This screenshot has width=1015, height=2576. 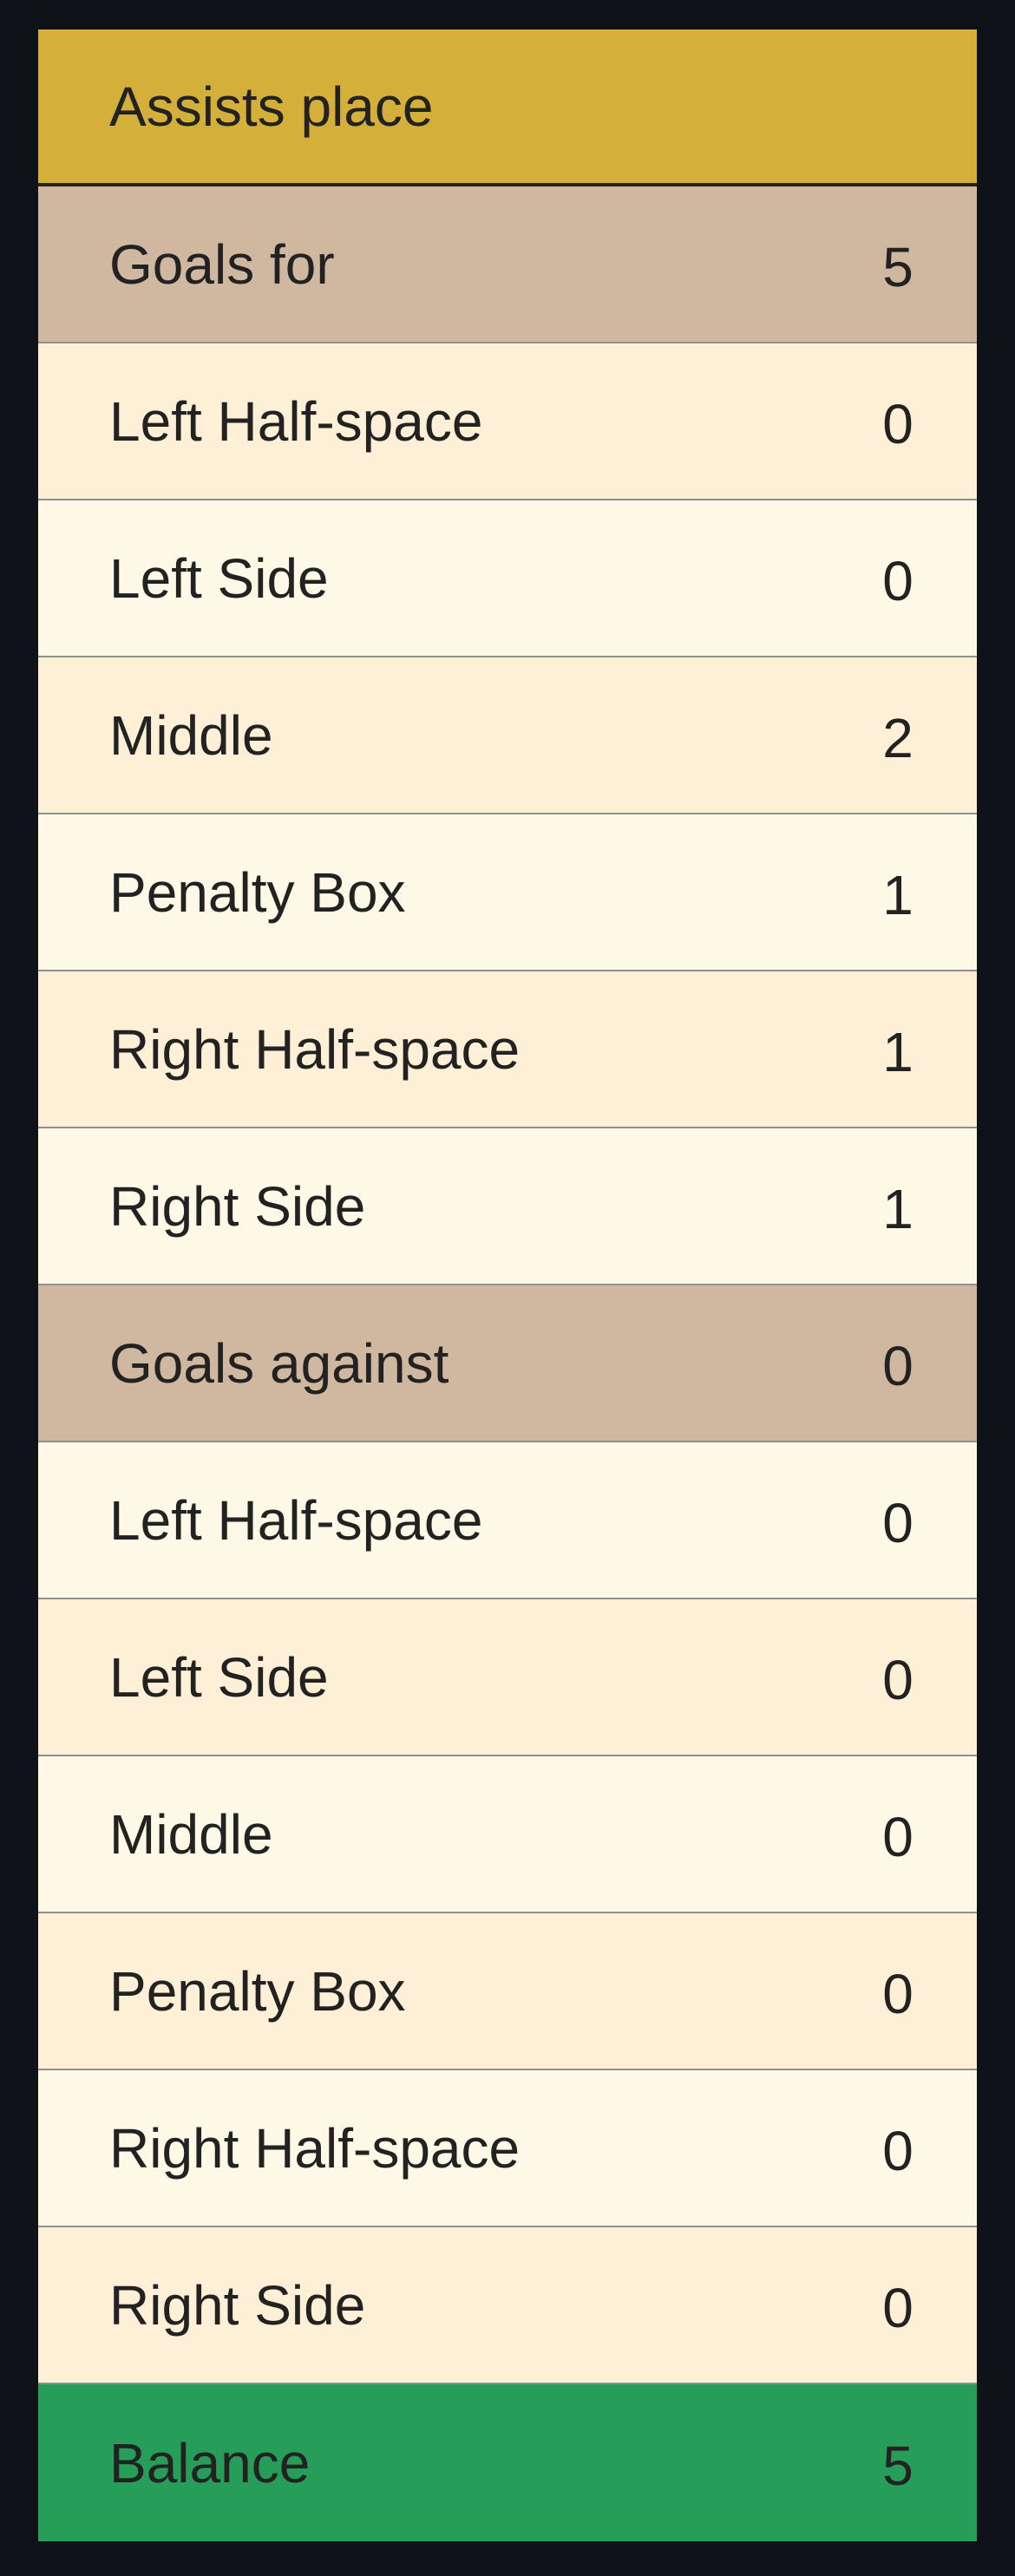 I want to click on table-row-goals-against: Goals against 0, so click(x=507, y=1363).